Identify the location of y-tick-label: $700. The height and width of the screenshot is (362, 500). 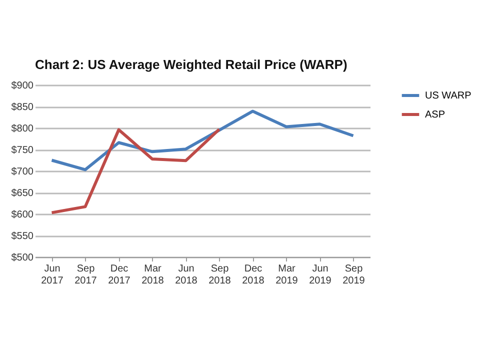
(22, 172).